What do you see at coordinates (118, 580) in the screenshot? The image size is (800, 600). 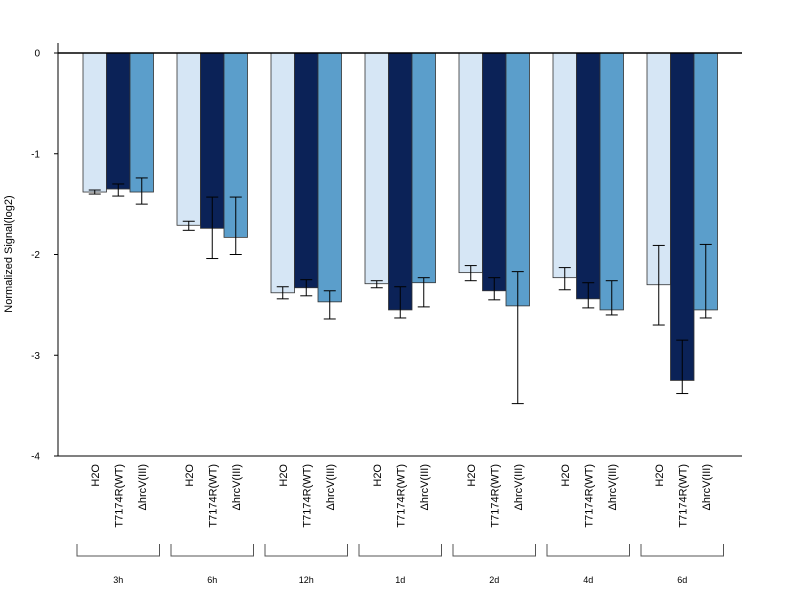 I see `group-label: 3h` at bounding box center [118, 580].